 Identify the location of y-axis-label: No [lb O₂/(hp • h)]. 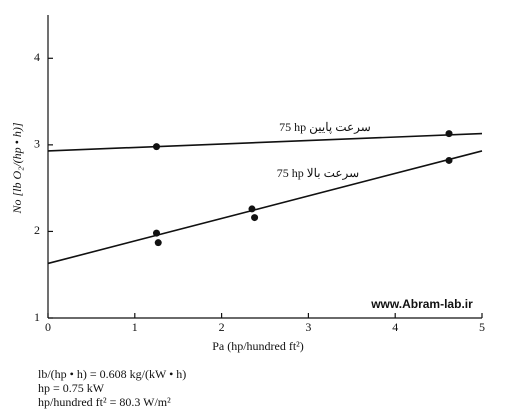
(17, 168).